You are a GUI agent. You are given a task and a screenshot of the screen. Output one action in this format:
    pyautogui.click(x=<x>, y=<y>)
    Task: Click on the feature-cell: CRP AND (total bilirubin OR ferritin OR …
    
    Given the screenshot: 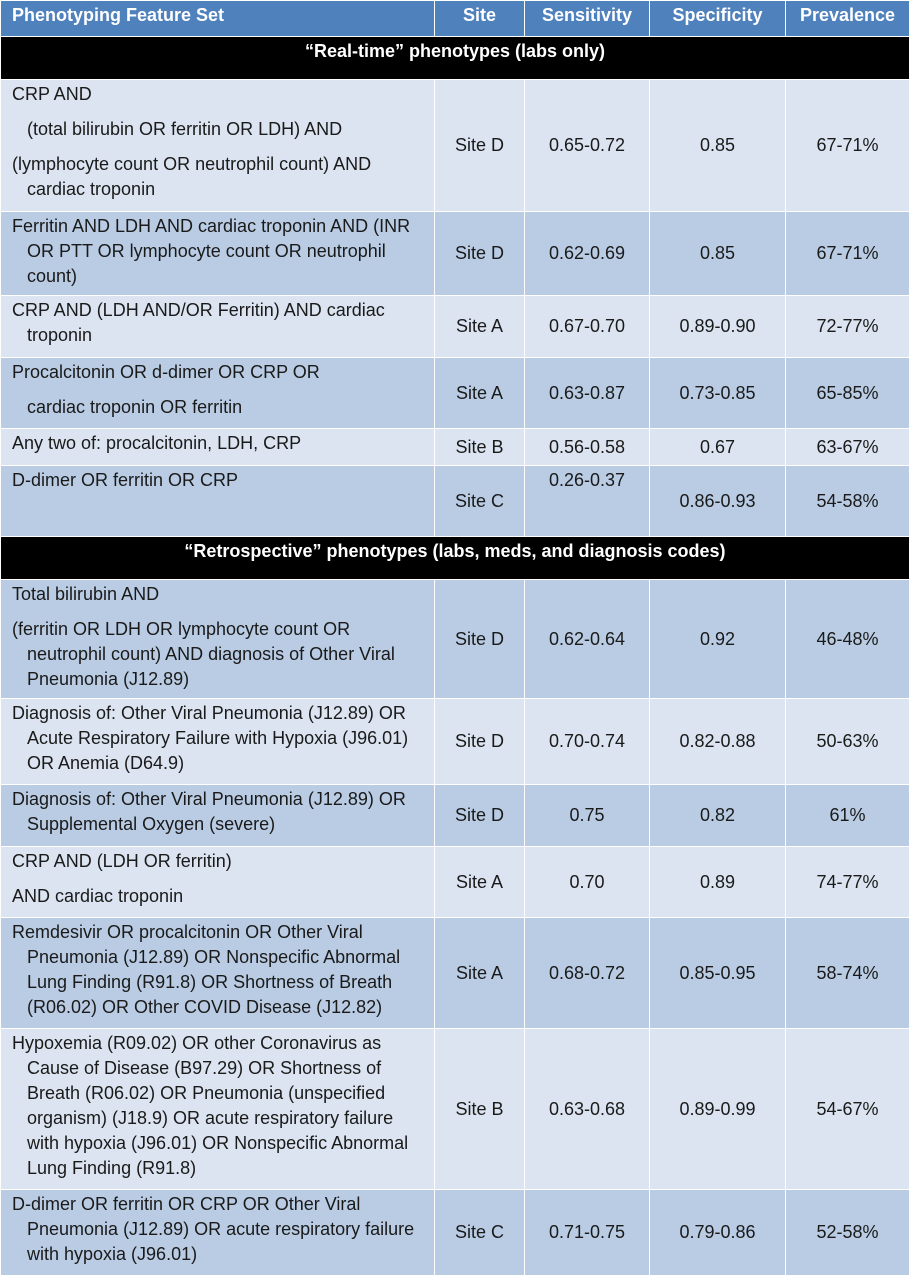 What is the action you would take?
    pyautogui.click(x=217, y=145)
    